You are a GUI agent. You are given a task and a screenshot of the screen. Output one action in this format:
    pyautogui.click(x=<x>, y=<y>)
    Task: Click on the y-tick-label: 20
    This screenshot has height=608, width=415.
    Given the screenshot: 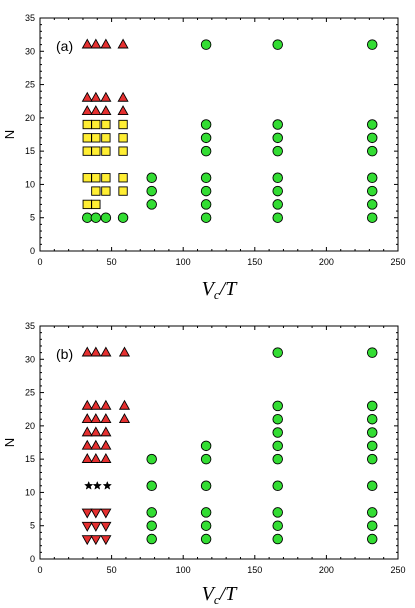 What is the action you would take?
    pyautogui.click(x=30, y=118)
    